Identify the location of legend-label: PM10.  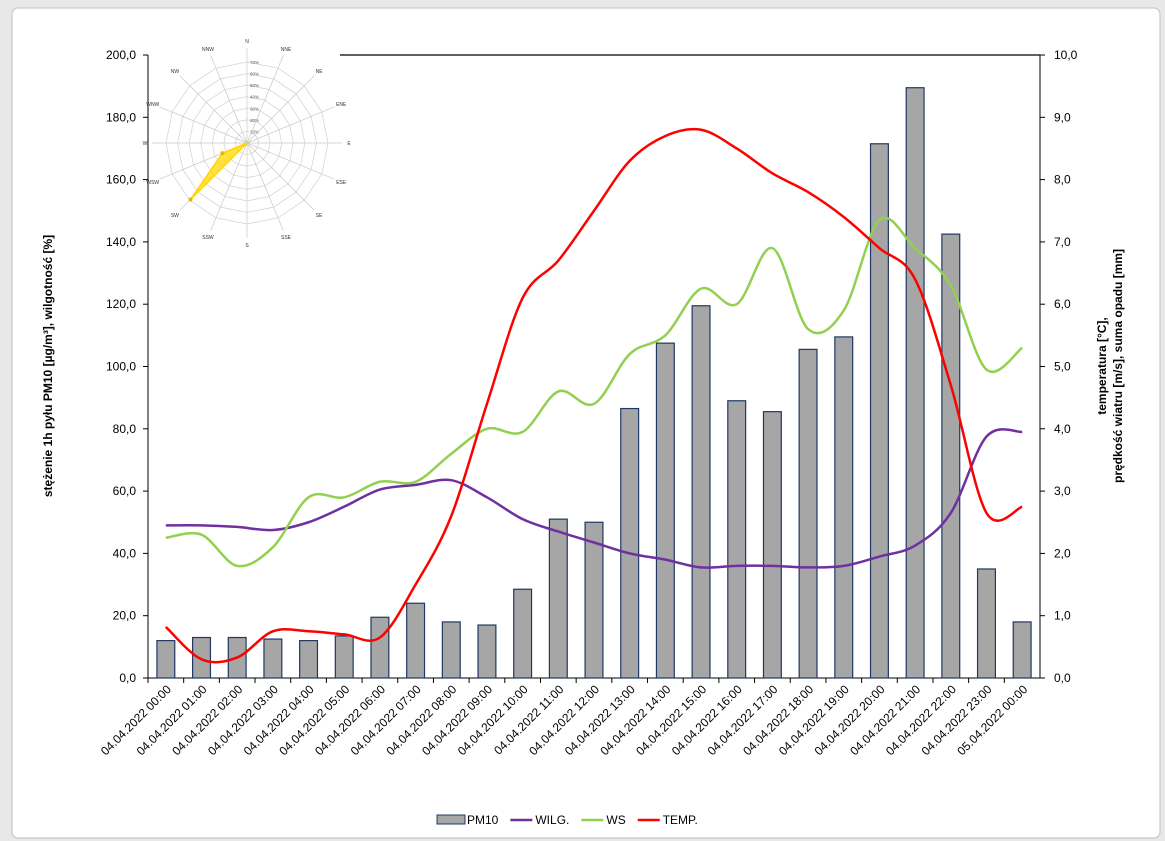
(483, 820).